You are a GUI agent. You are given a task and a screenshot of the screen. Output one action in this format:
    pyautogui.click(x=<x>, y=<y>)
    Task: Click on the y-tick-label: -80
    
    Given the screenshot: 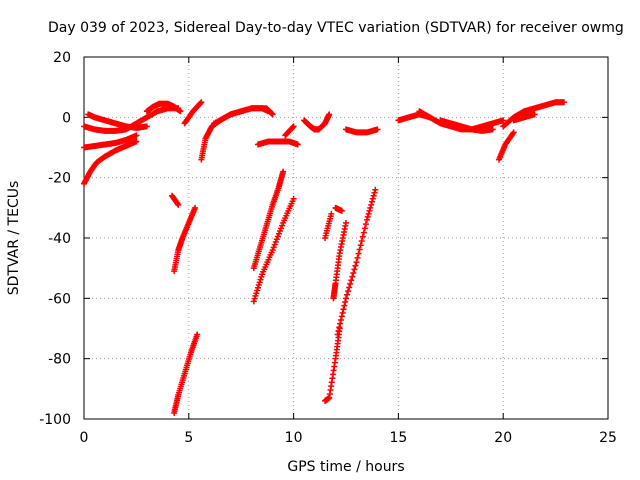 What is the action you would take?
    pyautogui.click(x=59, y=360)
    